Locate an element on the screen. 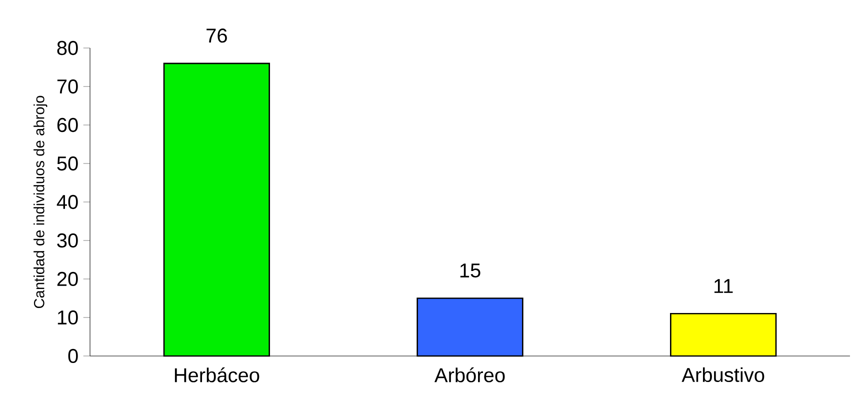 The image size is (857, 407). y-tick-label: 20 is located at coordinates (67, 279).